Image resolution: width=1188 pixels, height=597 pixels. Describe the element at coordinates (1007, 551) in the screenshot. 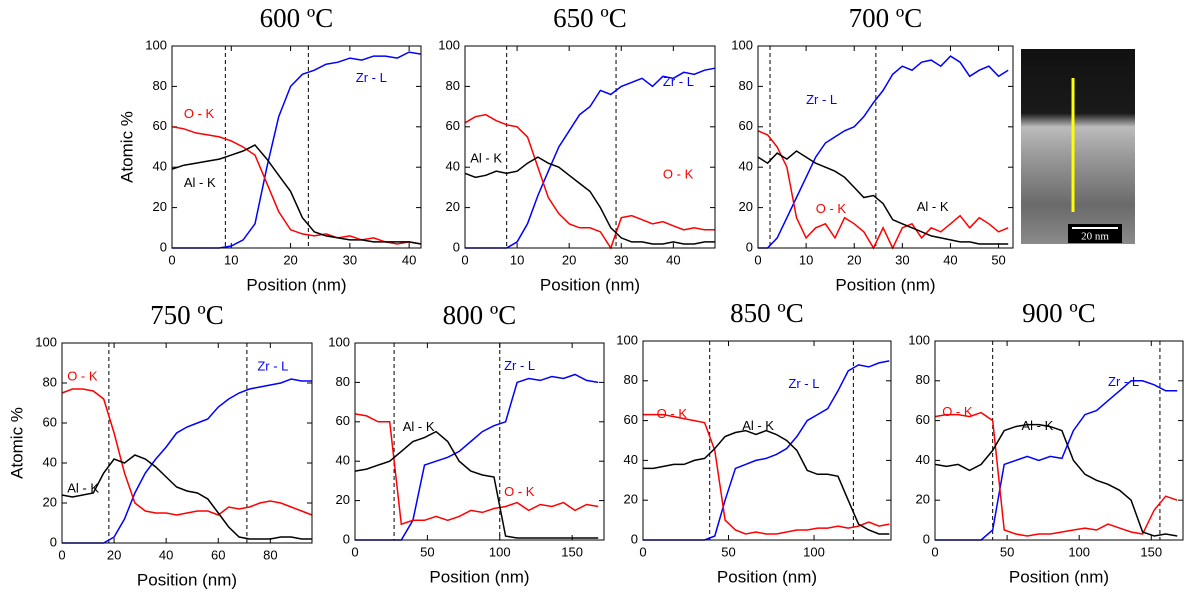

I see `x-tick-label: 50` at that location.